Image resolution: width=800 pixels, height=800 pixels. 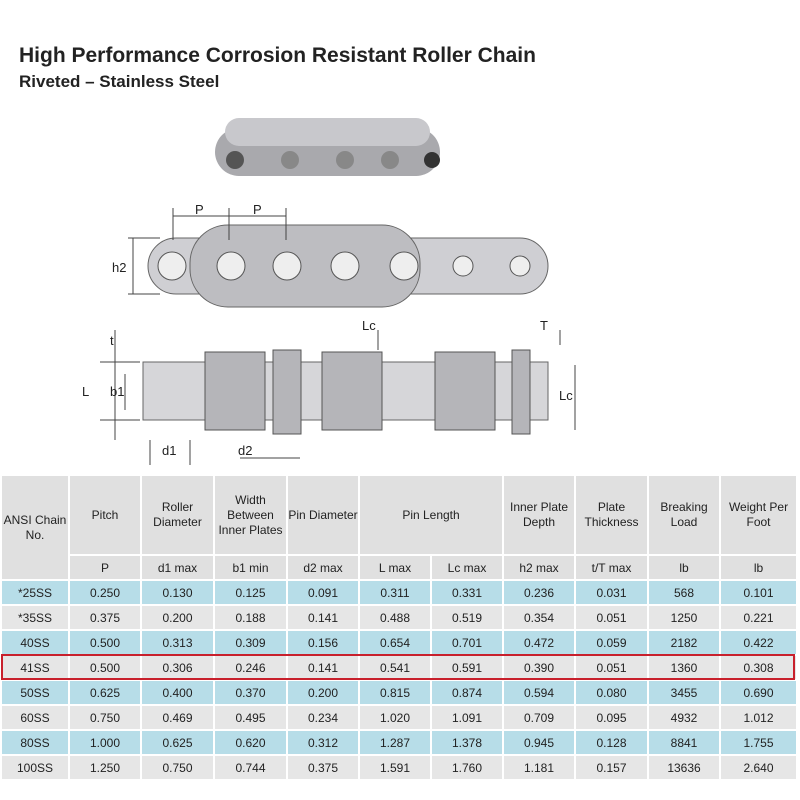 I want to click on table-cell: 4932, so click(x=684, y=717).